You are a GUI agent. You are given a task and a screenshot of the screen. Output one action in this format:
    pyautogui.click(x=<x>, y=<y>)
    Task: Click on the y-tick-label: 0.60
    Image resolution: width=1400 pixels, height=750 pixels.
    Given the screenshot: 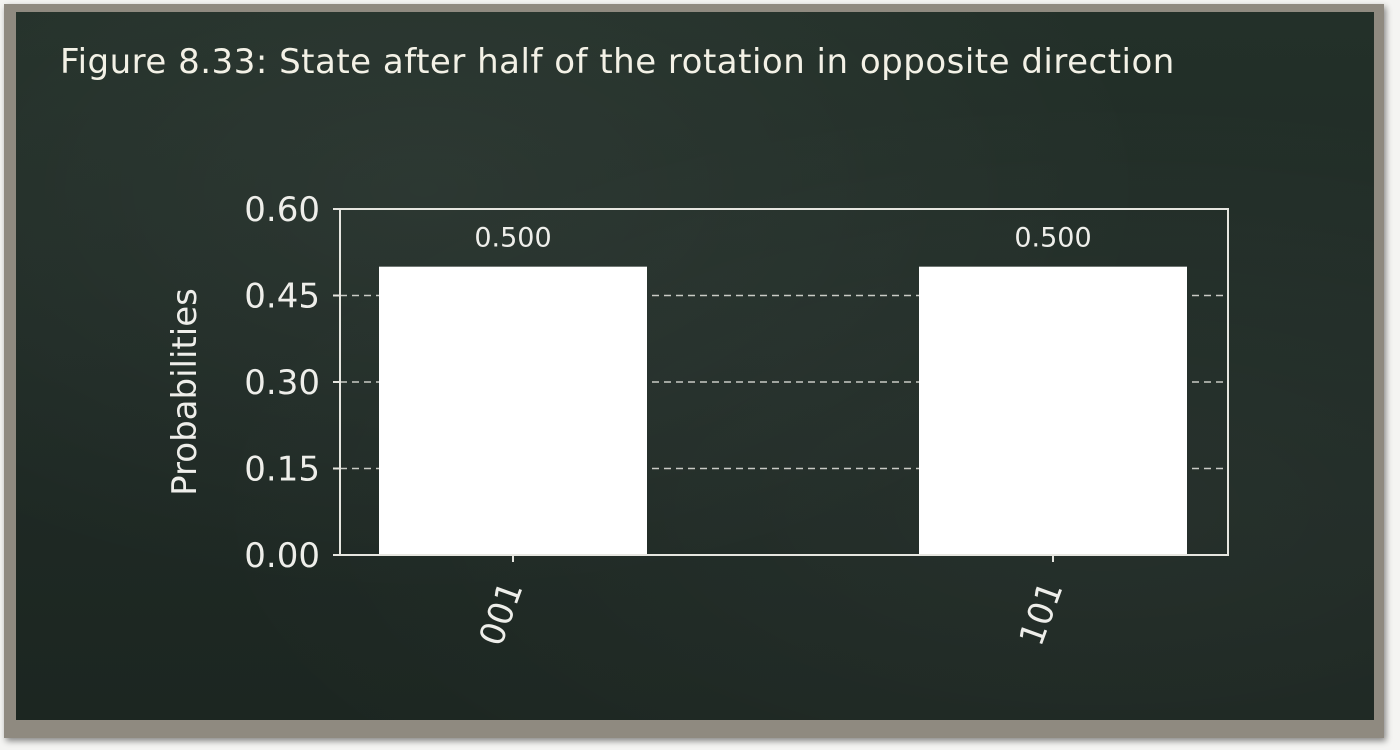 What is the action you would take?
    pyautogui.click(x=282, y=210)
    